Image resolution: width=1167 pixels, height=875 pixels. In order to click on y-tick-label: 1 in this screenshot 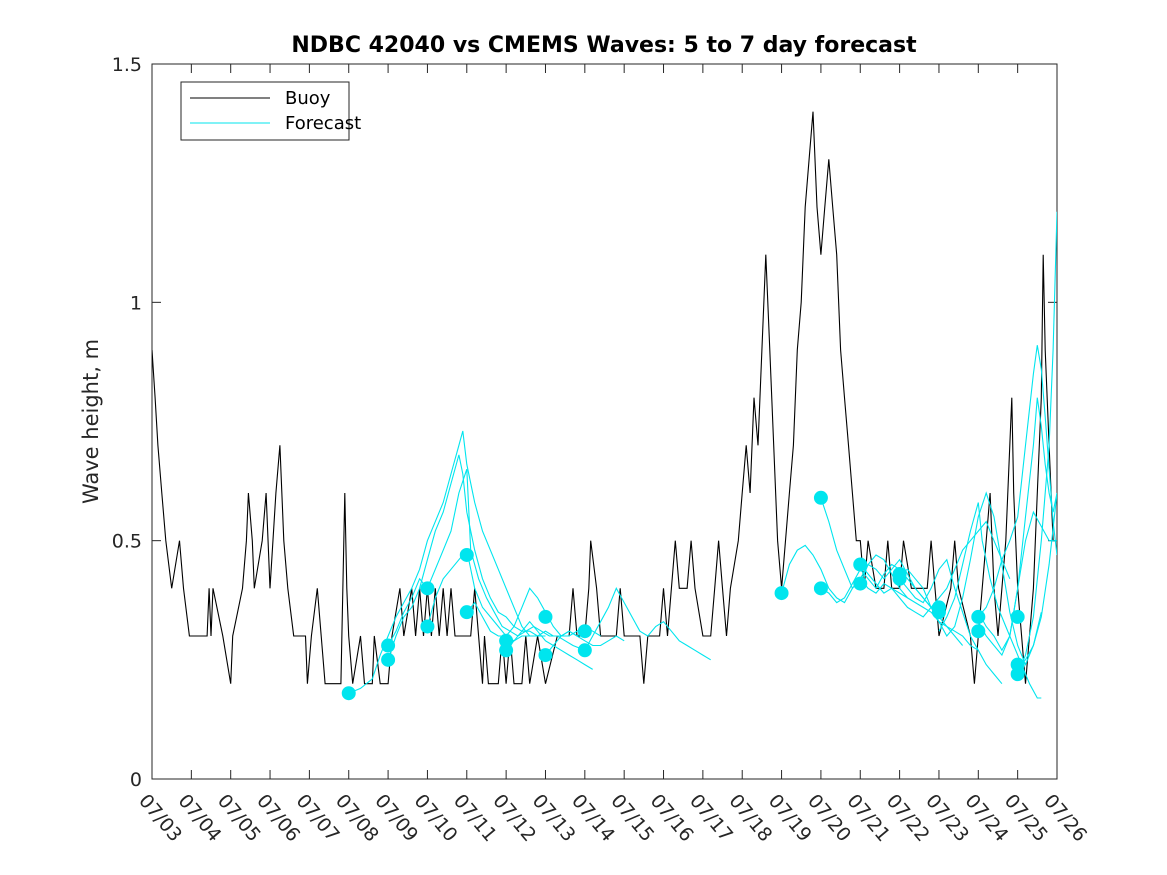, I will do `click(136, 303)`.